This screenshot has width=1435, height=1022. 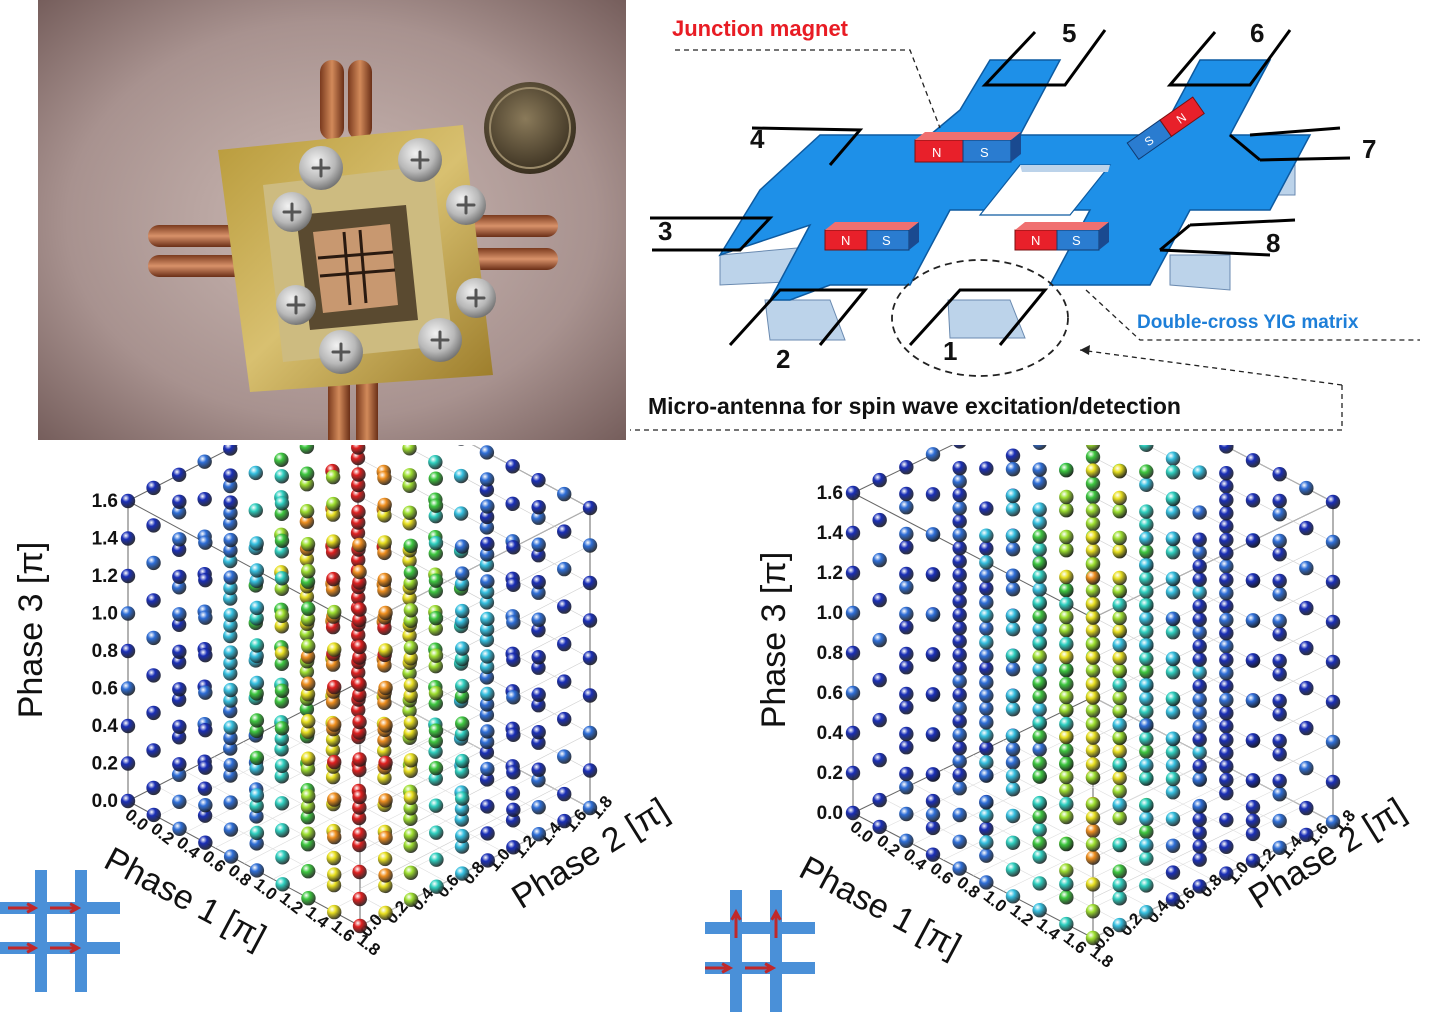 I want to click on z-tick-label: 1.4, so click(x=830, y=533).